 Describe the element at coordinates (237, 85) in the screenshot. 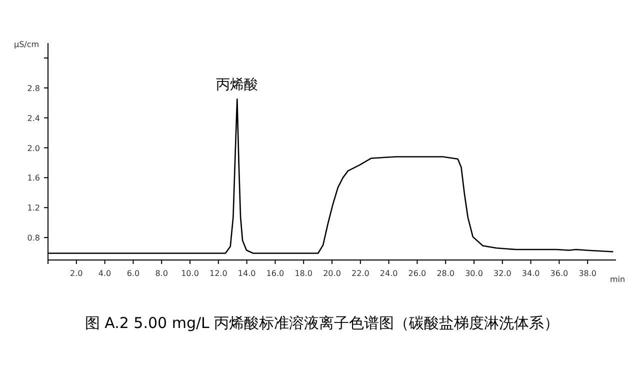

I see `annotation: 丙烯酸` at that location.